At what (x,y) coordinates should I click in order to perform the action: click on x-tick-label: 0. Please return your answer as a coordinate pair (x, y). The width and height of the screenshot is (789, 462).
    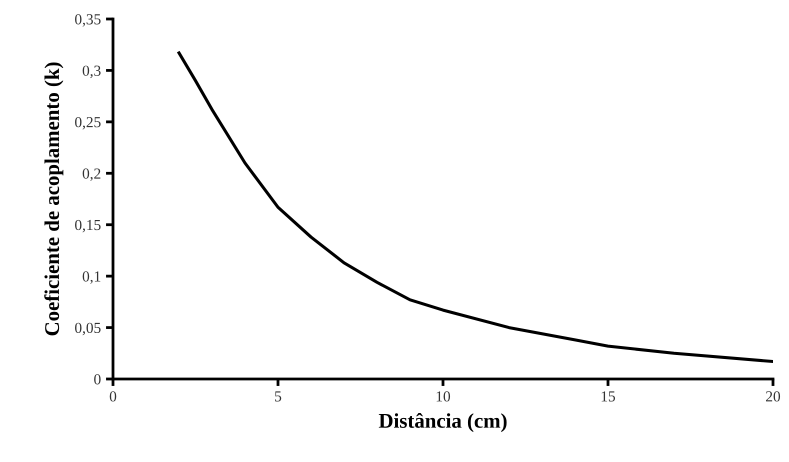
    Looking at the image, I should click on (113, 396).